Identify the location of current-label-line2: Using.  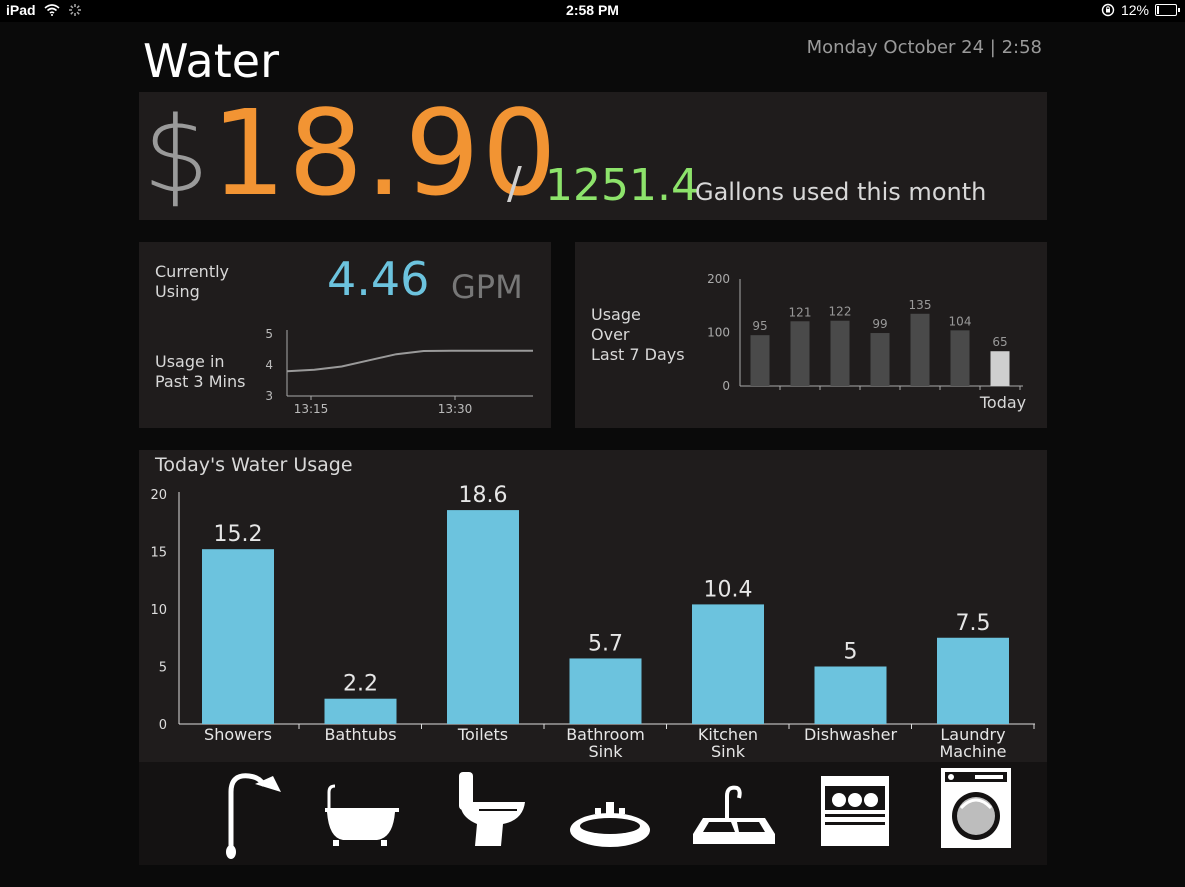
(177, 291).